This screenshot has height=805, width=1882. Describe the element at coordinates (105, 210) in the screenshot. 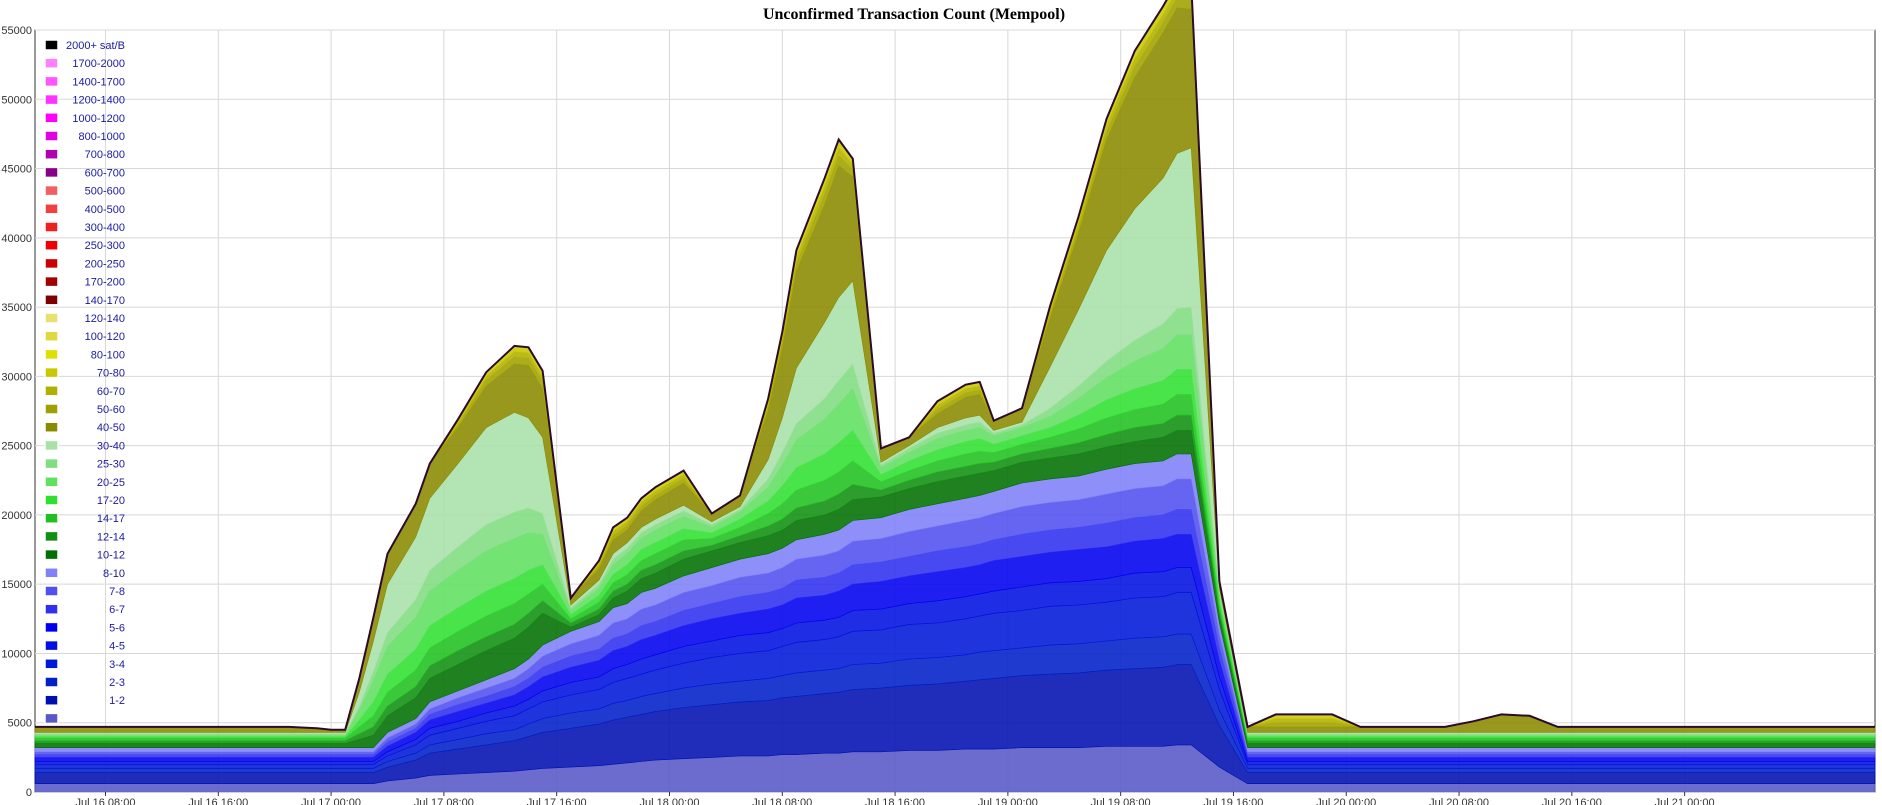

I see `legend-label: 400-500` at that location.